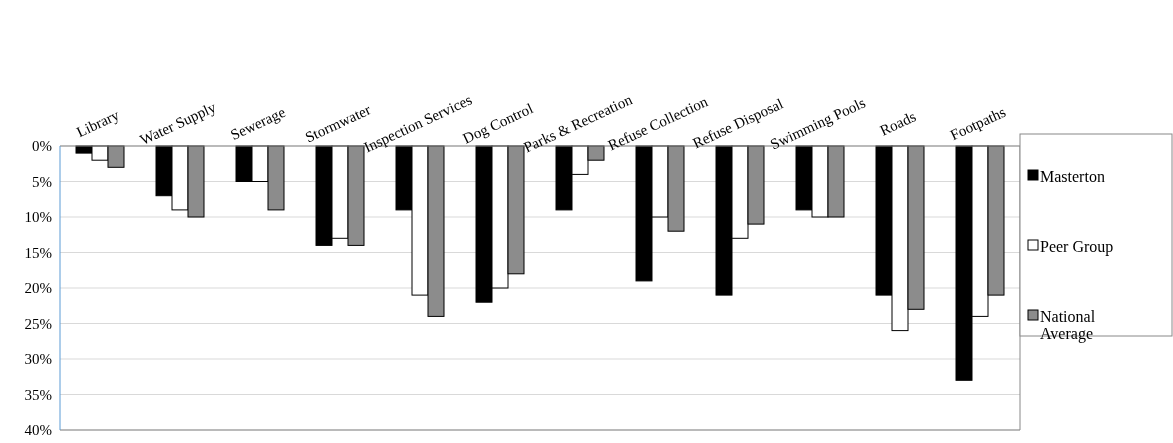  Describe the element at coordinates (38, 323) in the screenshot. I see `y-tick-label: 25%` at that location.